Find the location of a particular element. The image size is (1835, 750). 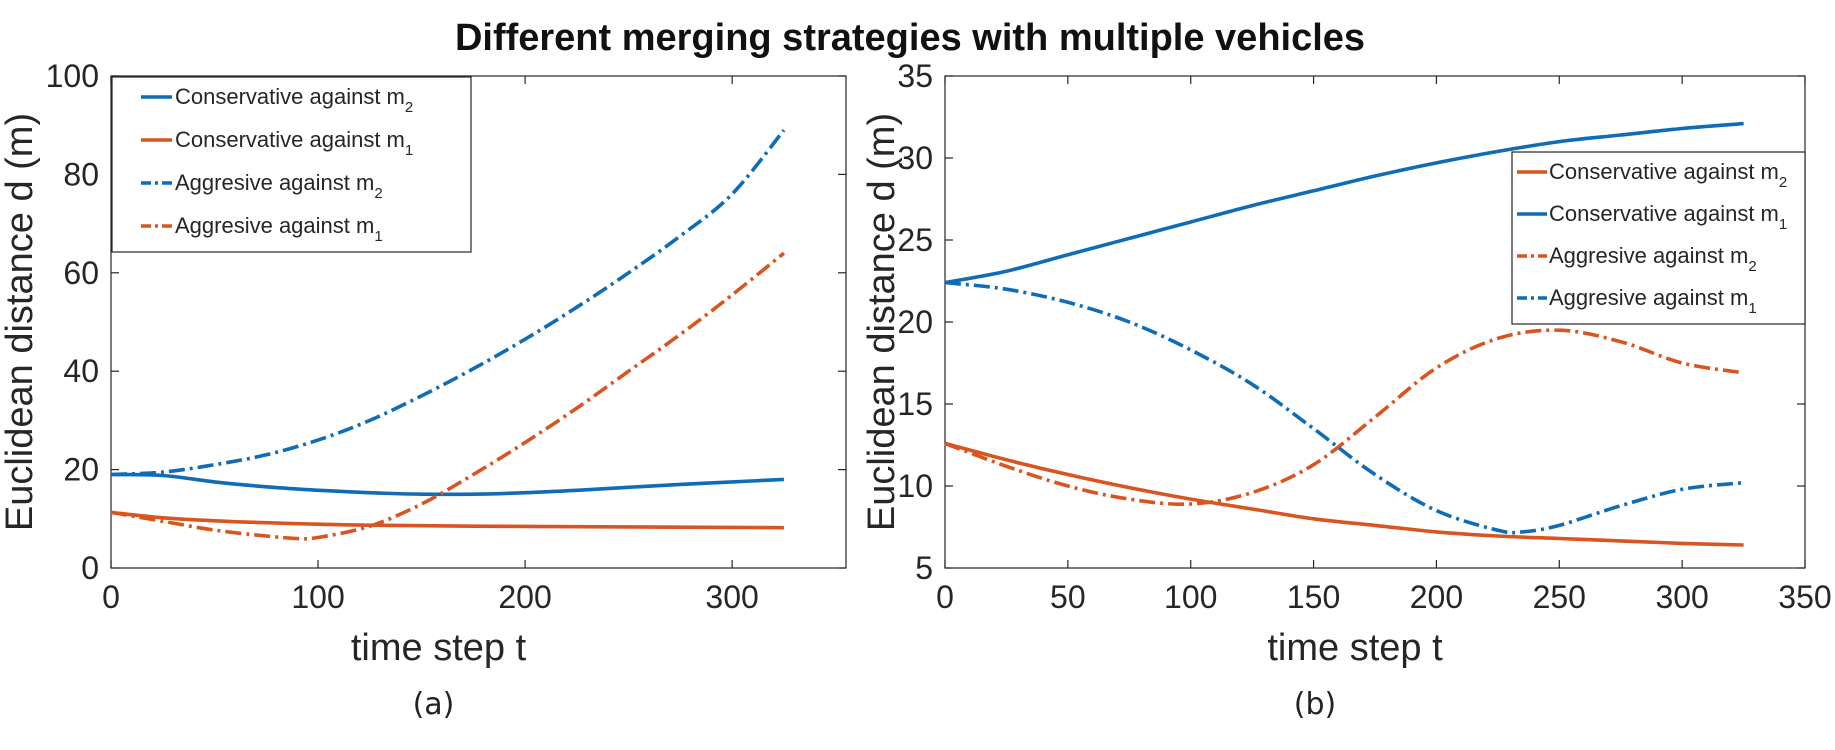

y-tick-label: 25 is located at coordinates (915, 240).